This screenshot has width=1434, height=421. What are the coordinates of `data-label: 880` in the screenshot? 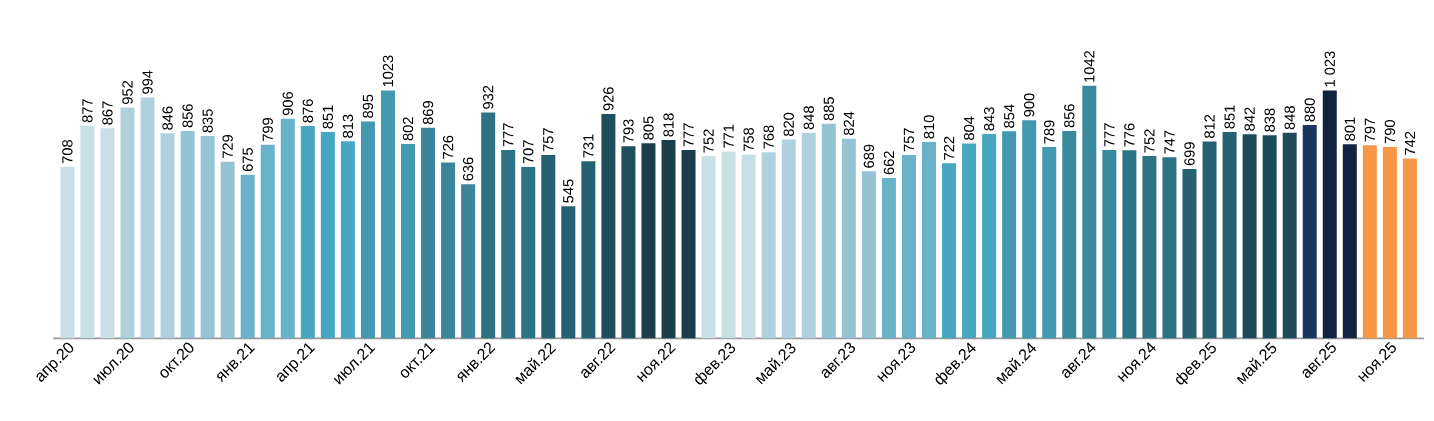 It's located at (1309, 110).